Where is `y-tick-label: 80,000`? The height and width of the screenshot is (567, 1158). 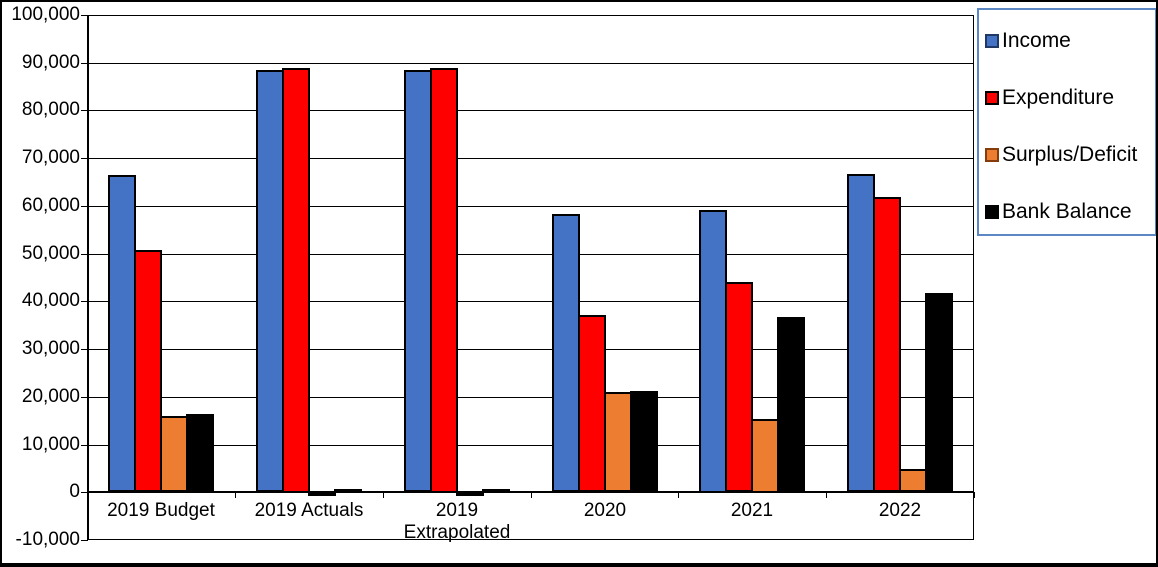 y-tick-label: 80,000 is located at coordinates (50, 109).